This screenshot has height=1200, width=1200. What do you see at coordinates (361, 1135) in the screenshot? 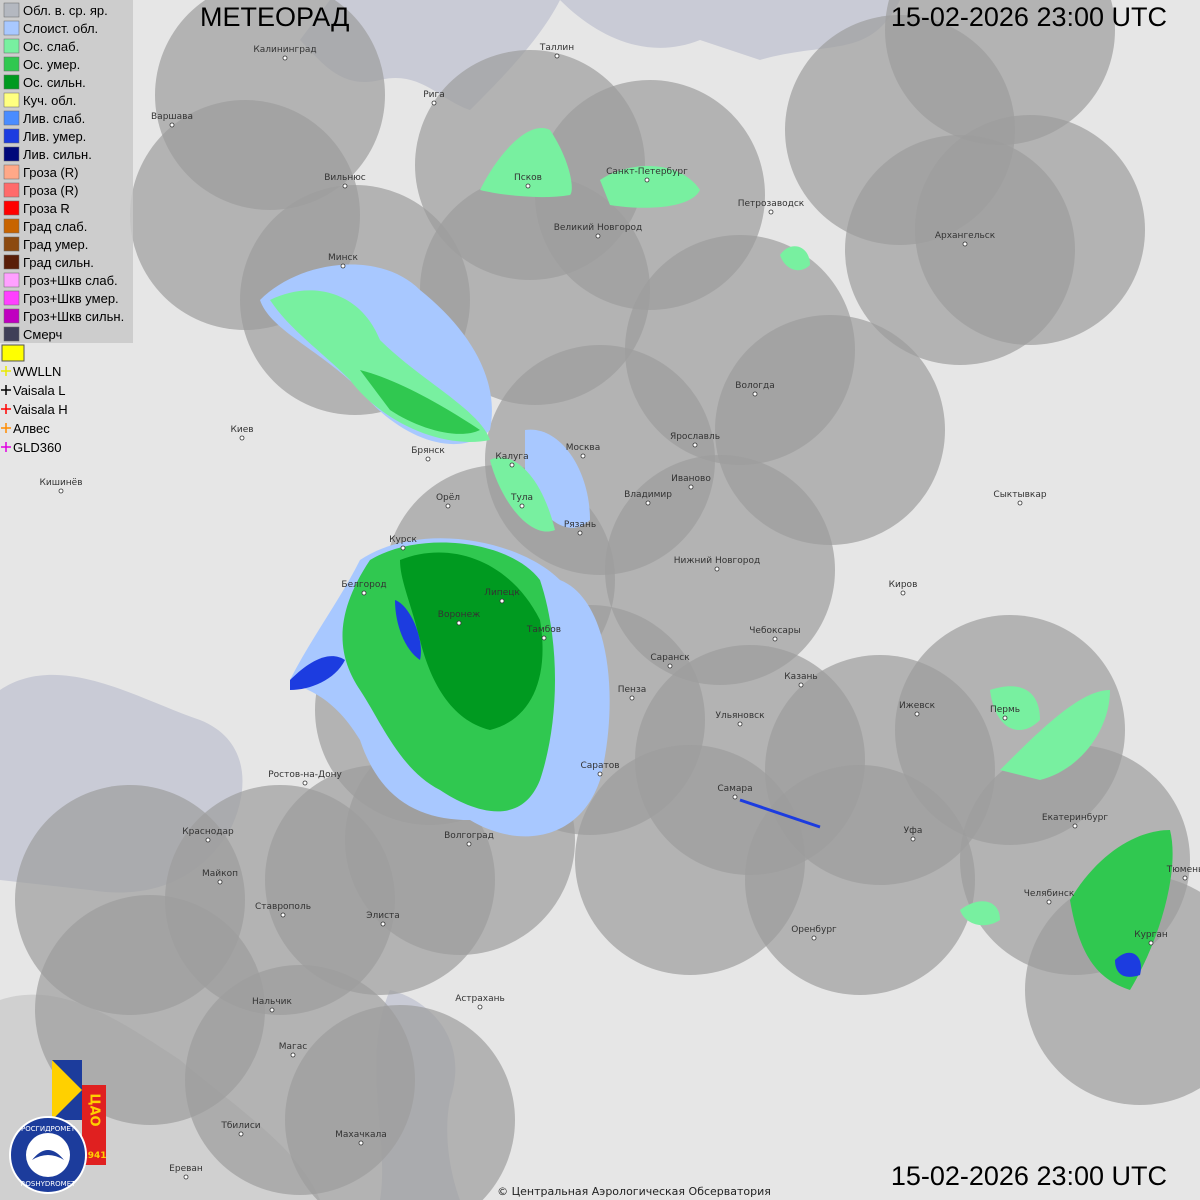
I see `city-label: Махачкала` at bounding box center [361, 1135].